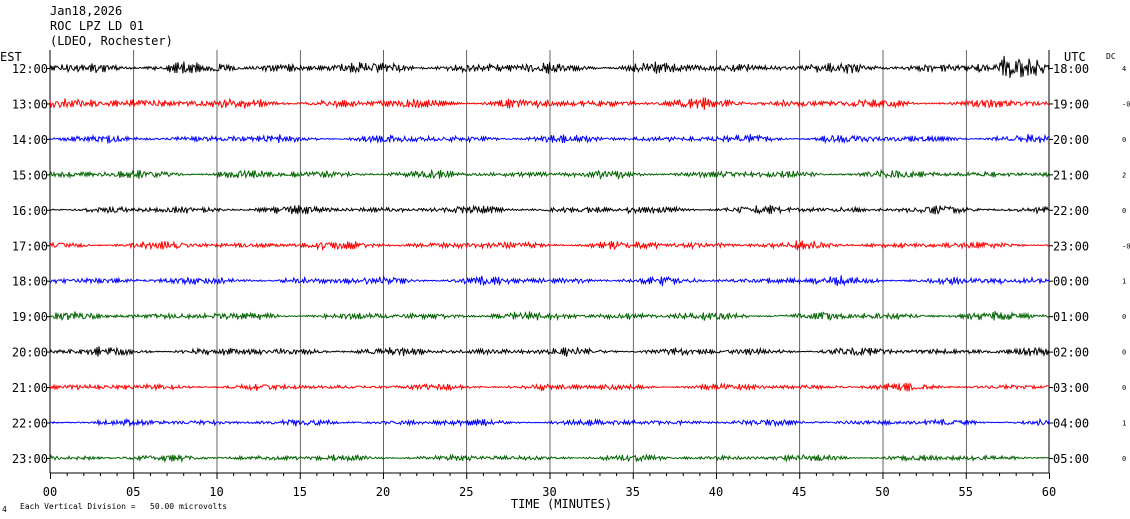 The height and width of the screenshot is (519, 1130). Describe the element at coordinates (30, 459) in the screenshot. I see `est-label: 23:00` at that location.